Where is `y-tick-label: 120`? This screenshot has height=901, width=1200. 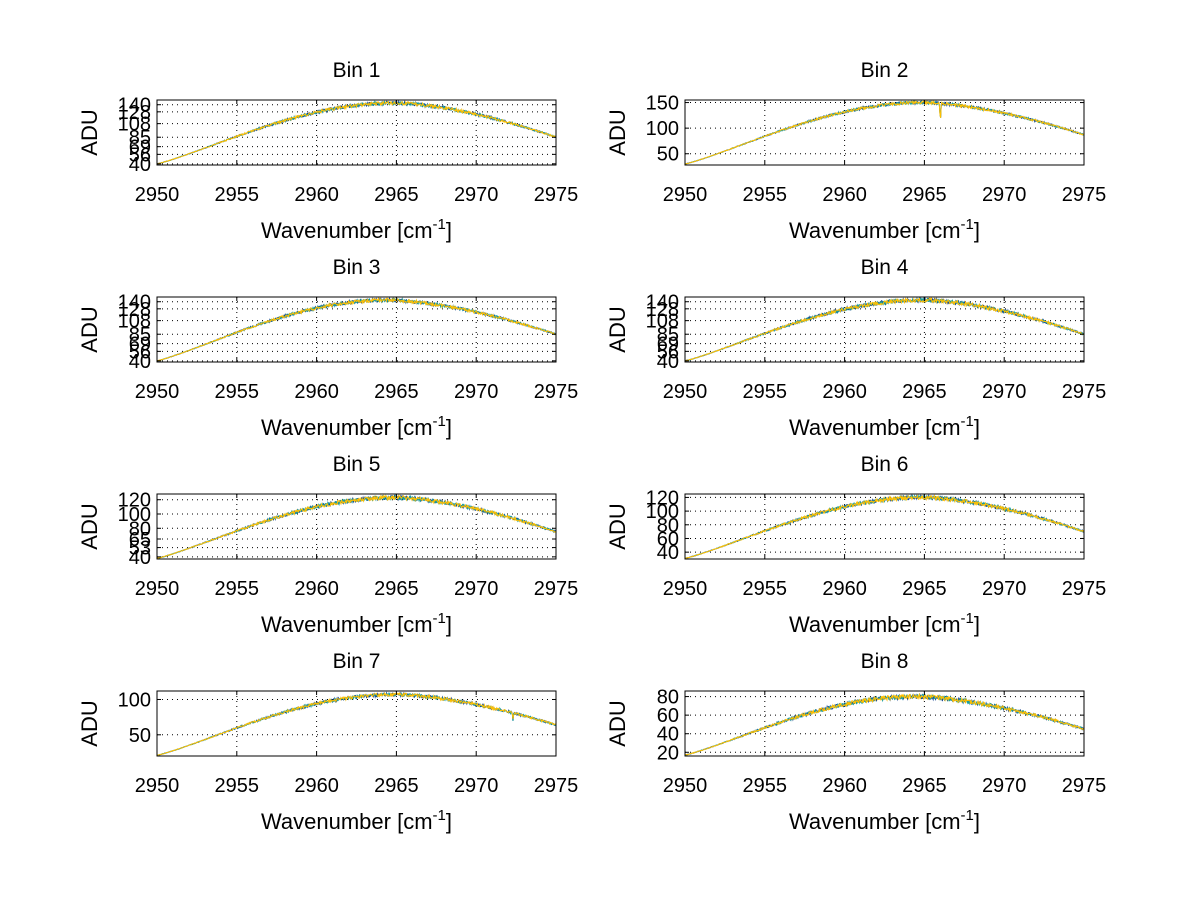
y-tick-label: 120 is located at coordinates (134, 501).